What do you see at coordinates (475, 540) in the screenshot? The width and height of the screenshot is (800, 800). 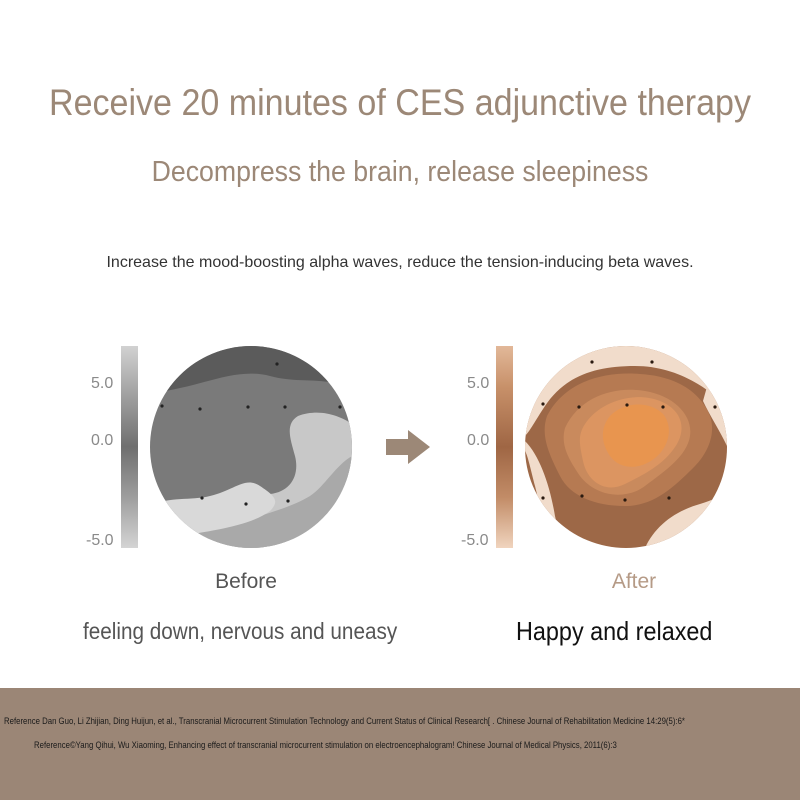 I see `after-scale-min: -5.0` at bounding box center [475, 540].